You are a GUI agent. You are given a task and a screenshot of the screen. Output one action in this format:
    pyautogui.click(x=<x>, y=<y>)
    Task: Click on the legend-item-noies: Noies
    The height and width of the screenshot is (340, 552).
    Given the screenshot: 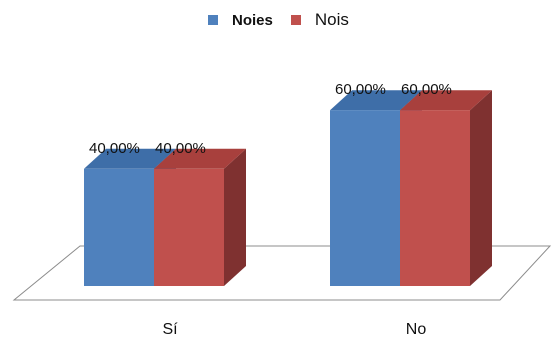 What is the action you would take?
    pyautogui.click(x=240, y=20)
    